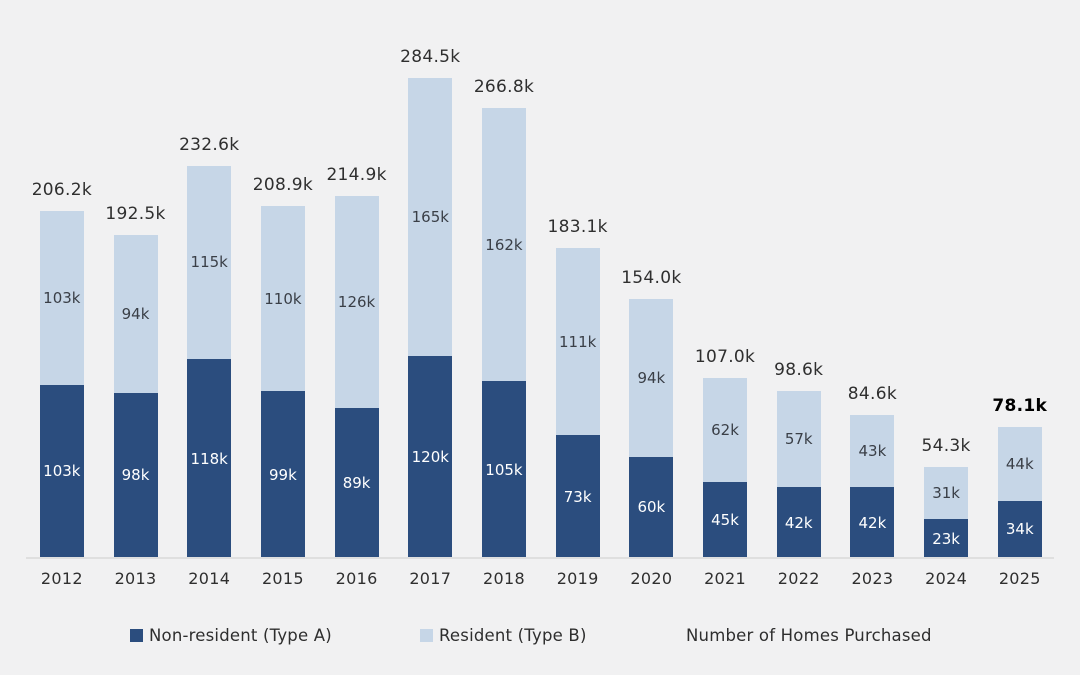 This screenshot has height=675, width=1080. I want to click on bar-group-2019: 183.1k 111k 73k, so click(578, 279).